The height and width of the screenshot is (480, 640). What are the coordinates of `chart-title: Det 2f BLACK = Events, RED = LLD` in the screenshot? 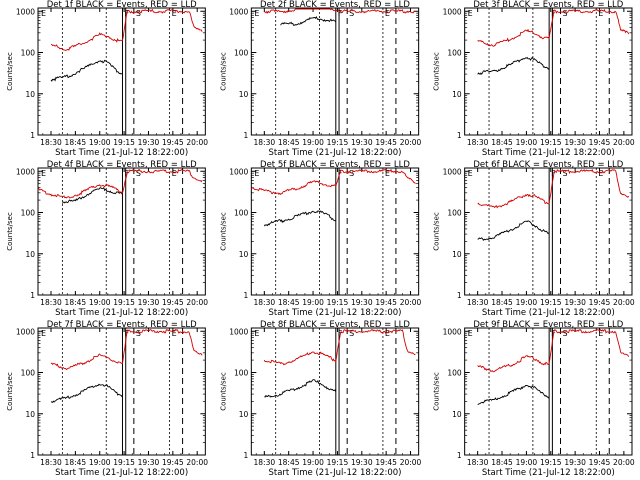 It's located at (335, 5).